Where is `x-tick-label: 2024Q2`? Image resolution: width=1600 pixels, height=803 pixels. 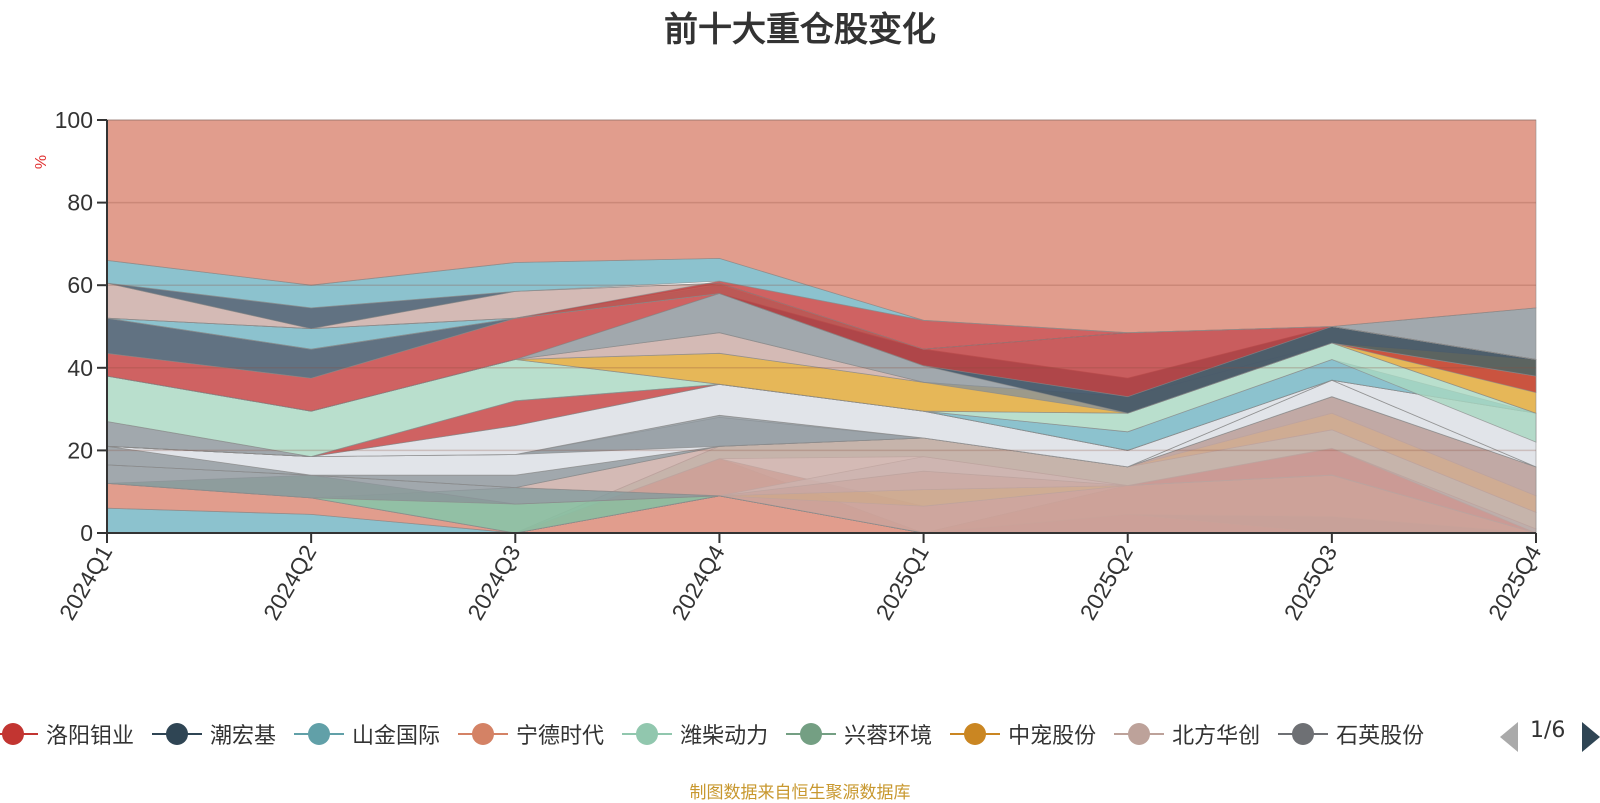
x-tick-label: 2024Q2 is located at coordinates (289, 583).